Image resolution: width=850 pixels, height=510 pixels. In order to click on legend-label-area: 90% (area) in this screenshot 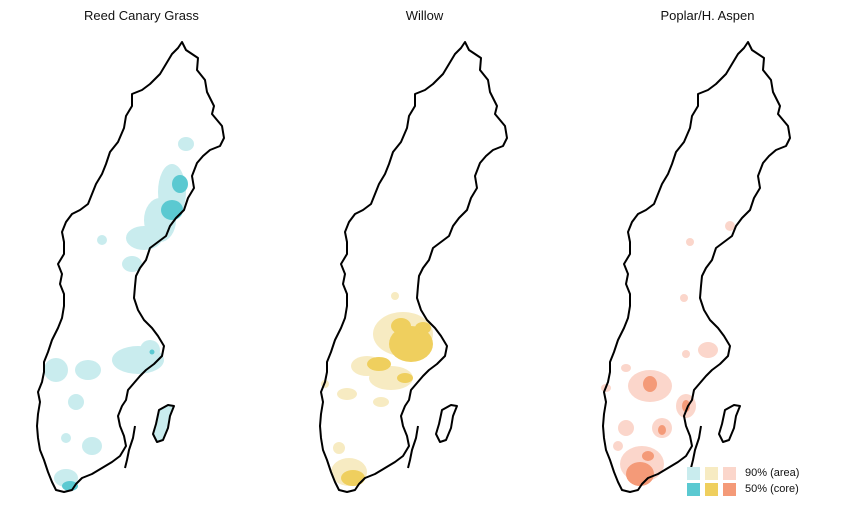, I will do `click(772, 473)`.